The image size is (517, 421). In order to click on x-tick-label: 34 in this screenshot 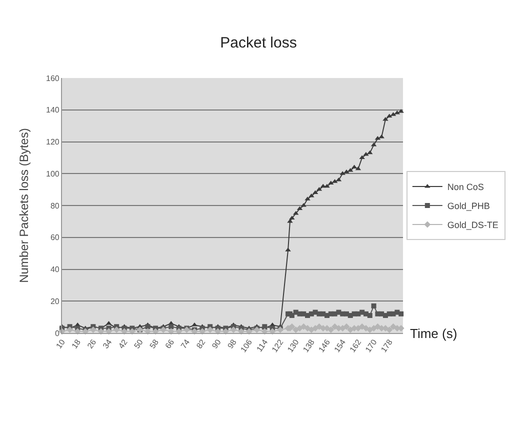, I will do `click(107, 343)`.